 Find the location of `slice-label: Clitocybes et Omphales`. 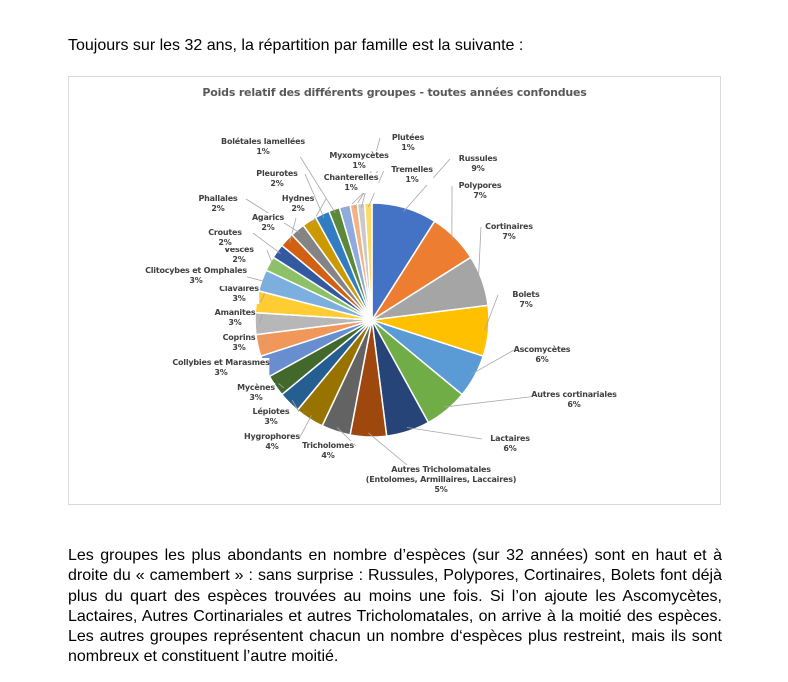

slice-label: Clitocybes et Omphales is located at coordinates (196, 270).